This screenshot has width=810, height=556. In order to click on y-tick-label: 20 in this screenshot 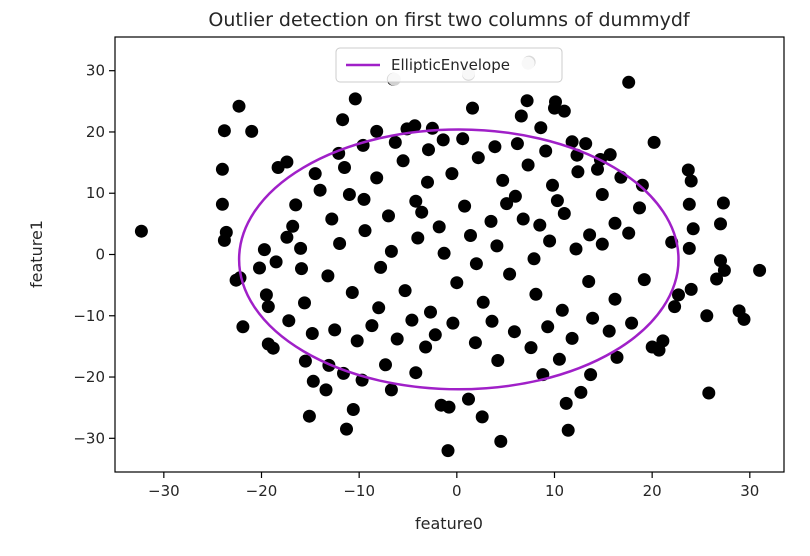, I will do `click(95, 132)`.